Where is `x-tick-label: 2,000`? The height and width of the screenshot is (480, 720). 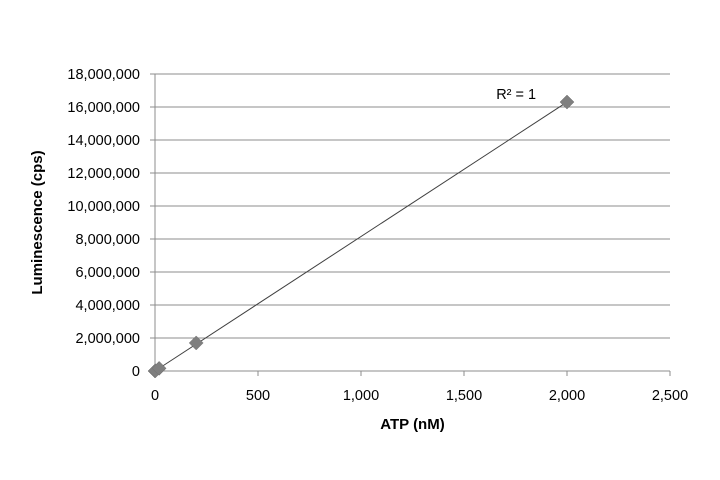
x-tick-label: 2,000 is located at coordinates (567, 396).